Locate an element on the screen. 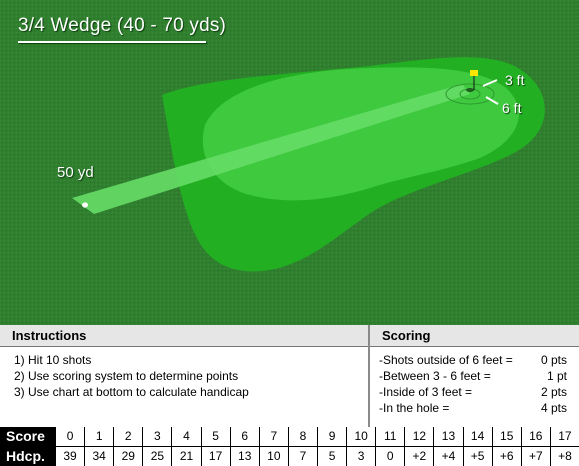 The width and height of the screenshot is (579, 466). title-underline is located at coordinates (112, 42).